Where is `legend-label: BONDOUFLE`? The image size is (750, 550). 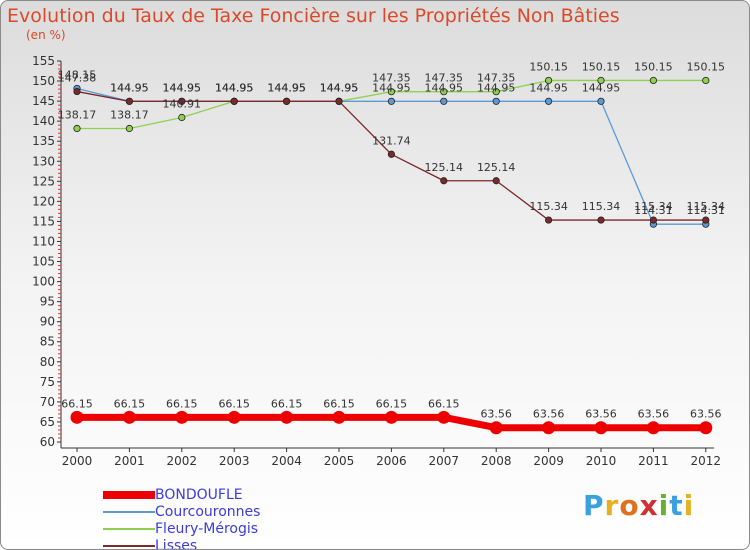 legend-label: BONDOUFLE is located at coordinates (199, 495).